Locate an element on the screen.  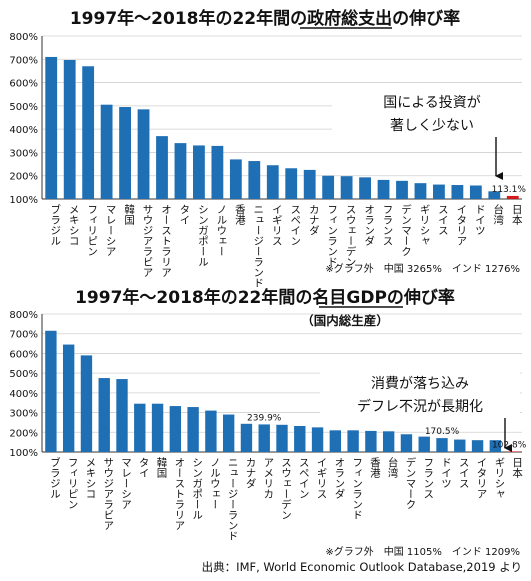
x-tick-label: オランダ is located at coordinates (339, 478).